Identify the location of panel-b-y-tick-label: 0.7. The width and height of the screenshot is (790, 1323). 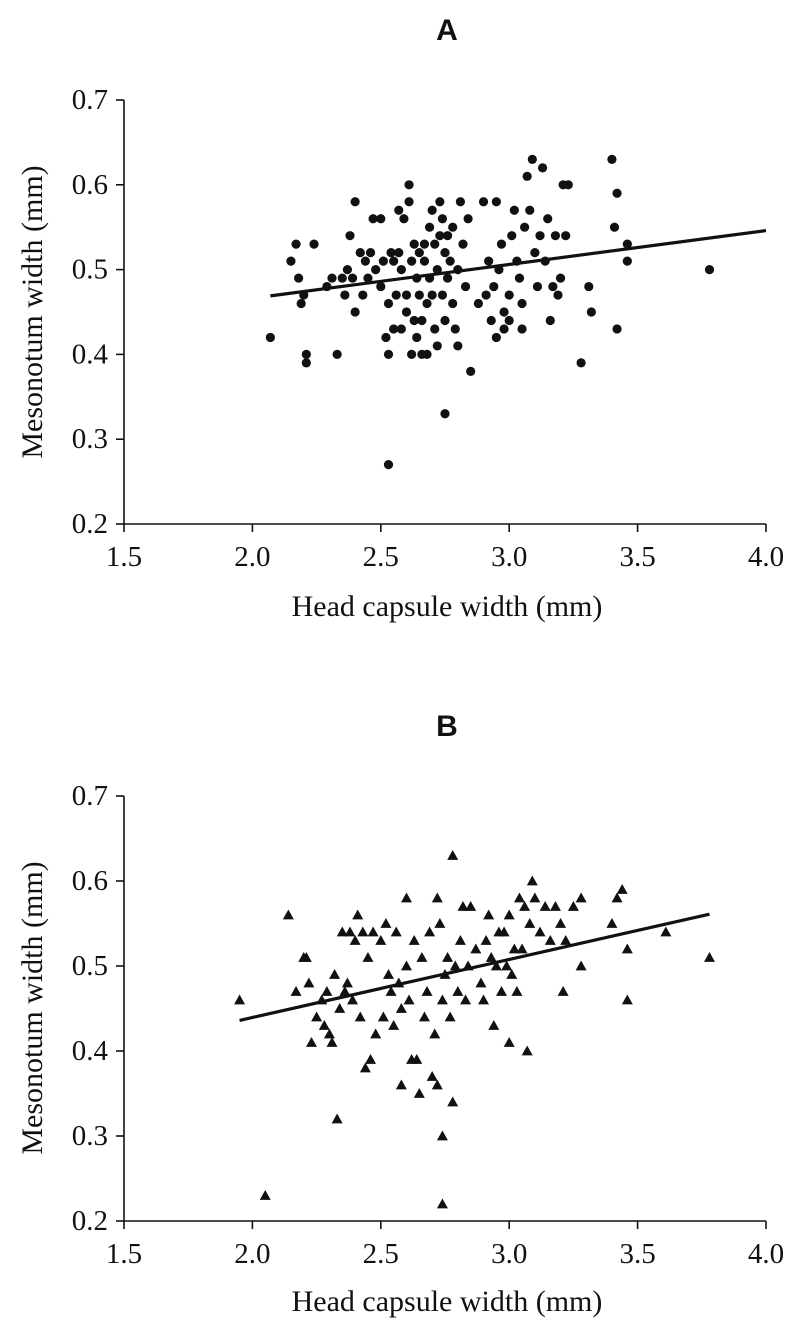
(90, 796).